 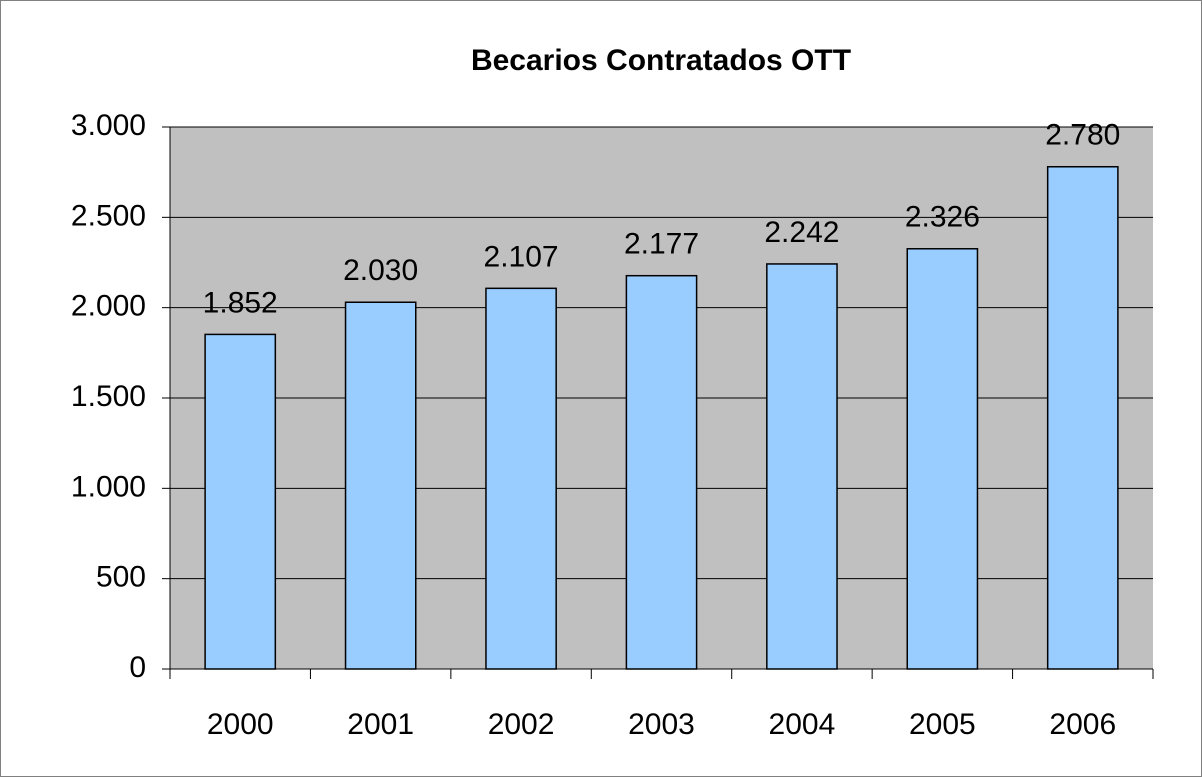 I want to click on x-tick-label: 2005, so click(x=942, y=724).